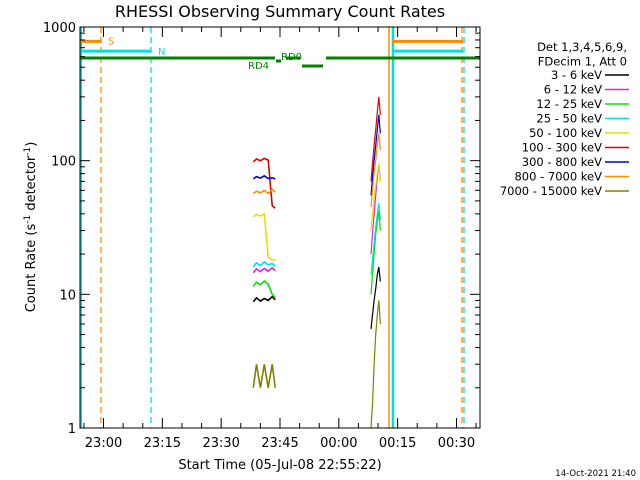 This screenshot has height=480, width=640. I want to click on legend-entry-label: 7000 - 15000 keV, so click(551, 191).